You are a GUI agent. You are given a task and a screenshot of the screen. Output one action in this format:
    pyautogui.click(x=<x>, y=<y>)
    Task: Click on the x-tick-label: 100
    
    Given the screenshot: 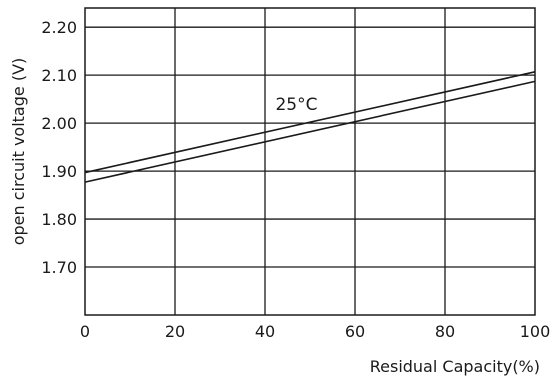 What is the action you would take?
    pyautogui.click(x=535, y=331)
    